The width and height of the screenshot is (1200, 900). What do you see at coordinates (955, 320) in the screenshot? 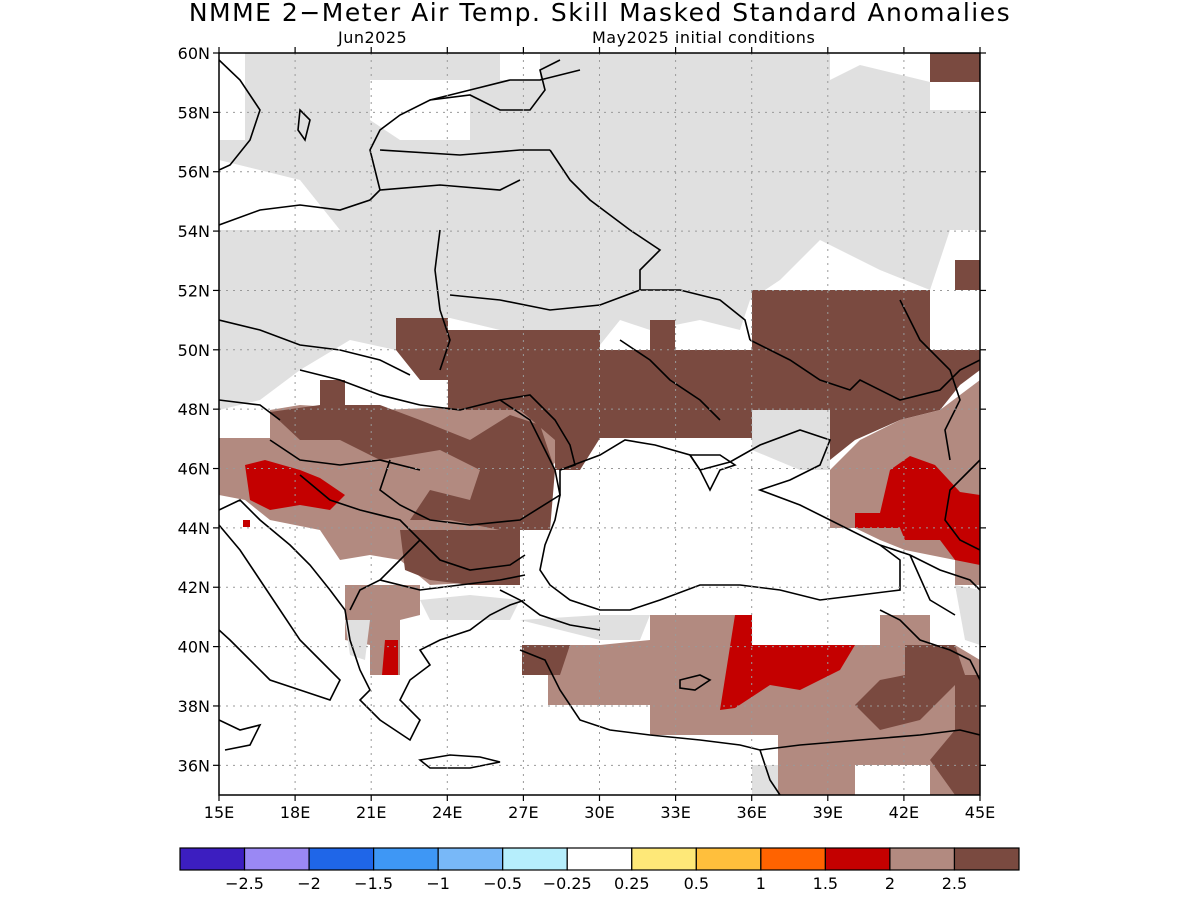
I see `masked-region-east-gap` at bounding box center [955, 320].